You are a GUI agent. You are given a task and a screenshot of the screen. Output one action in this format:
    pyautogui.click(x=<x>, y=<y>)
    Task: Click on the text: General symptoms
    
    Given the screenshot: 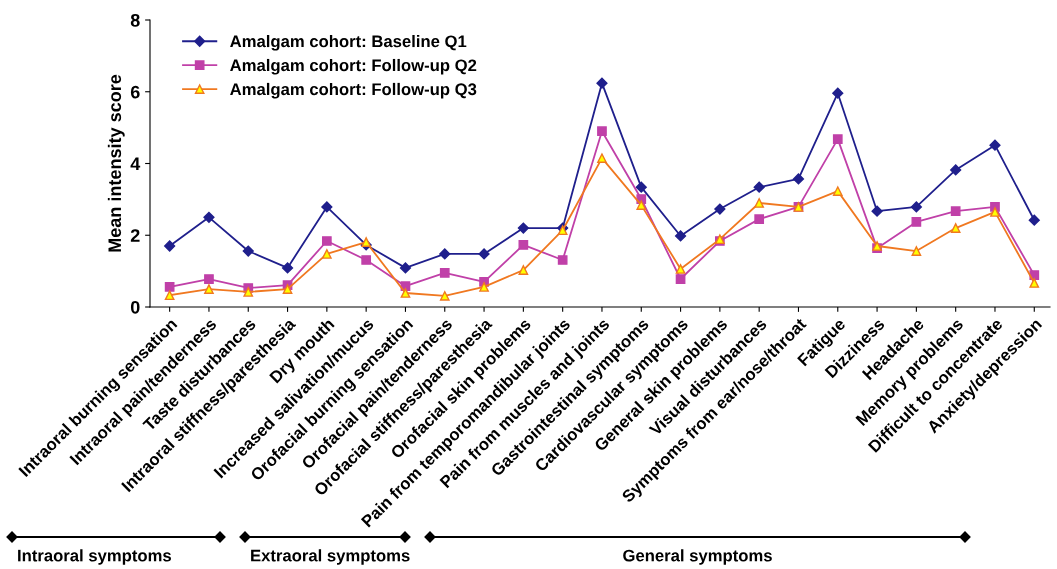 What is the action you would take?
    pyautogui.click(x=697, y=557)
    